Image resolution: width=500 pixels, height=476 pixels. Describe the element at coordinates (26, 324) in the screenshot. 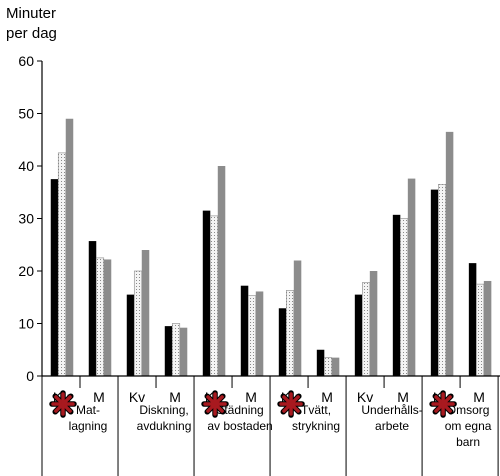

I see `y-tick-label: 10` at that location.